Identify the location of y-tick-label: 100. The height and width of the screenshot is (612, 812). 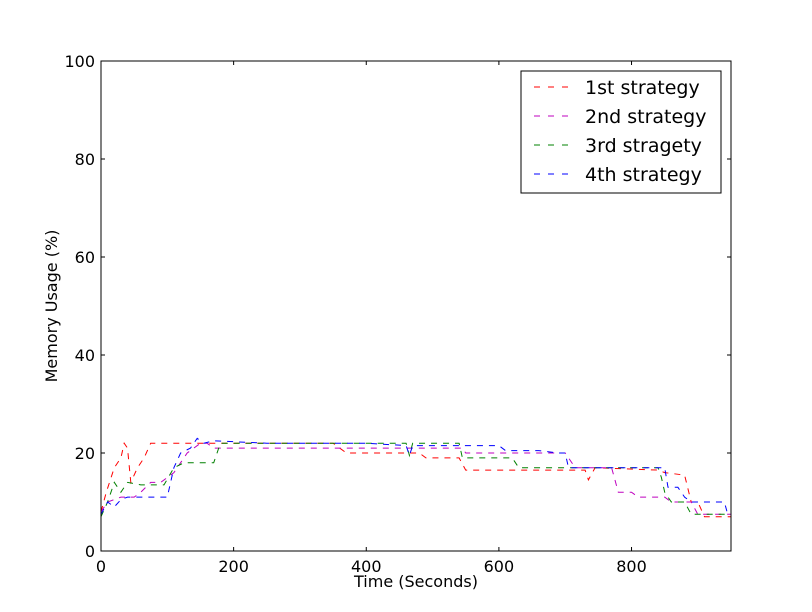
(79, 61).